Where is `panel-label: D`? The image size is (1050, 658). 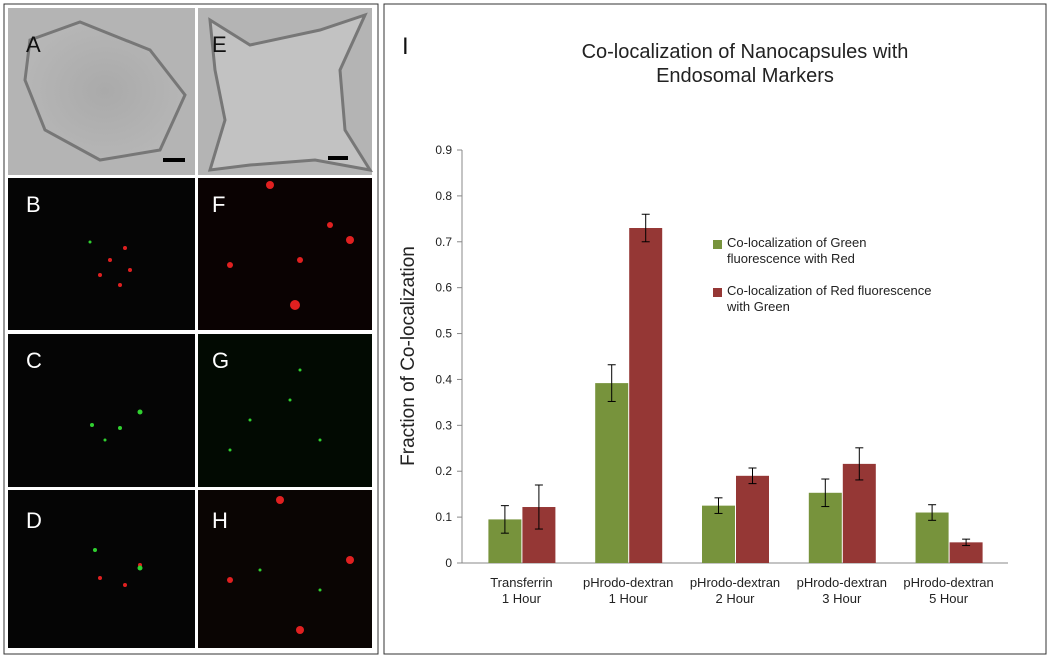 panel-label: D is located at coordinates (34, 520).